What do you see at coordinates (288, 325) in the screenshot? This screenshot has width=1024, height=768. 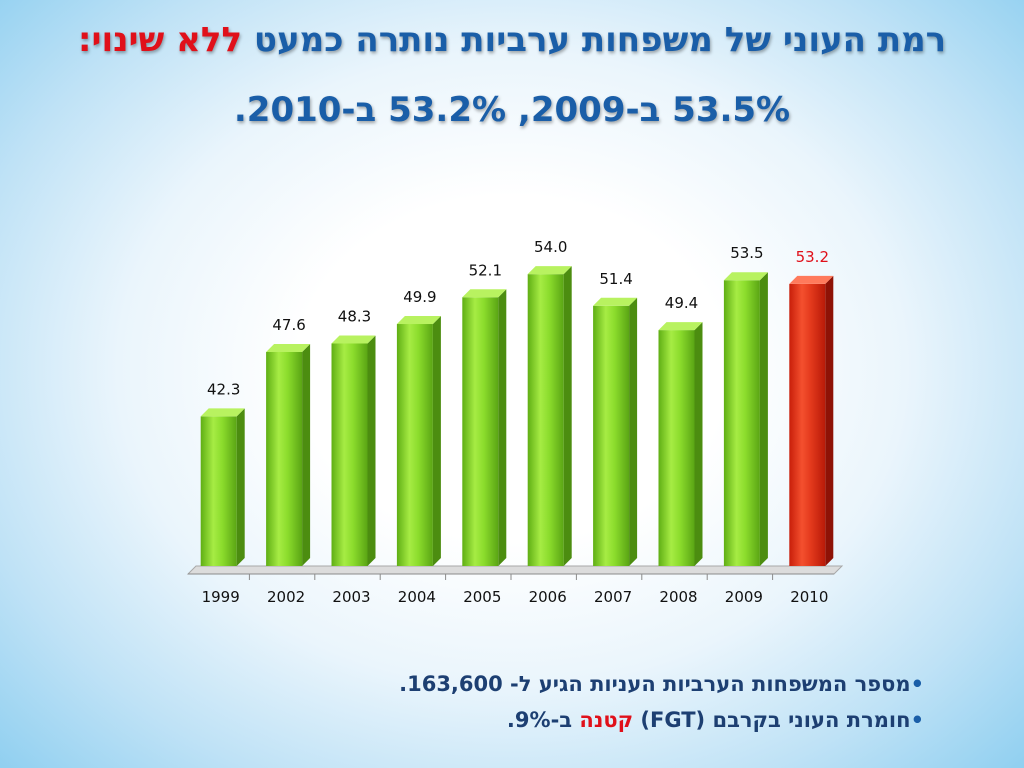 I see `bar-value-label: 47.6` at bounding box center [288, 325].